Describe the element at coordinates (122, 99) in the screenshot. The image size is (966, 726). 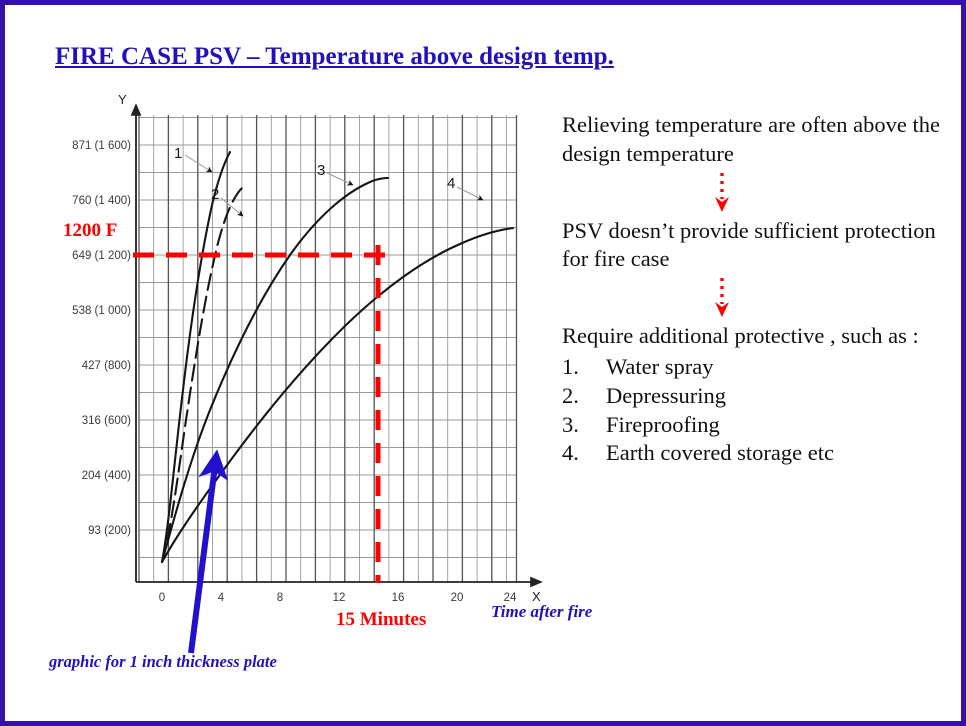
I see `y-axis-label: Y` at that location.